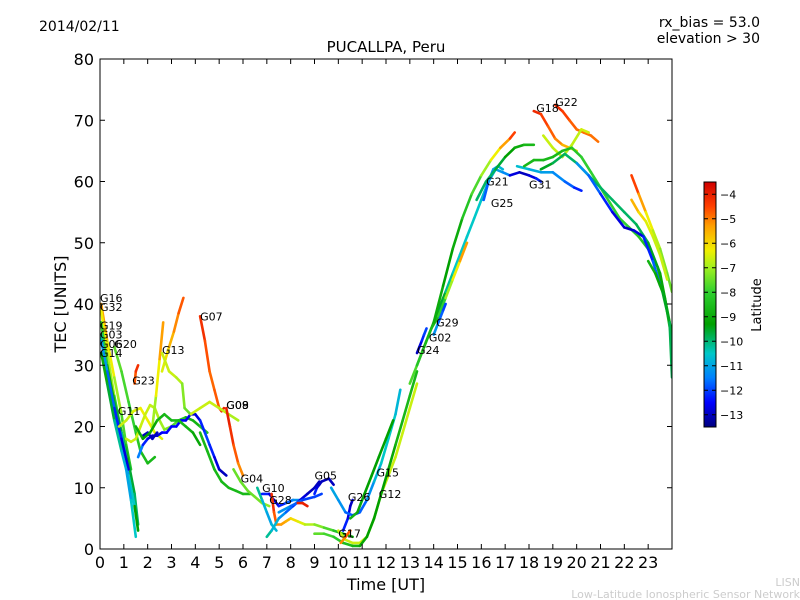 The image size is (800, 600). I want to click on x-tick-label: 0, so click(100, 562).